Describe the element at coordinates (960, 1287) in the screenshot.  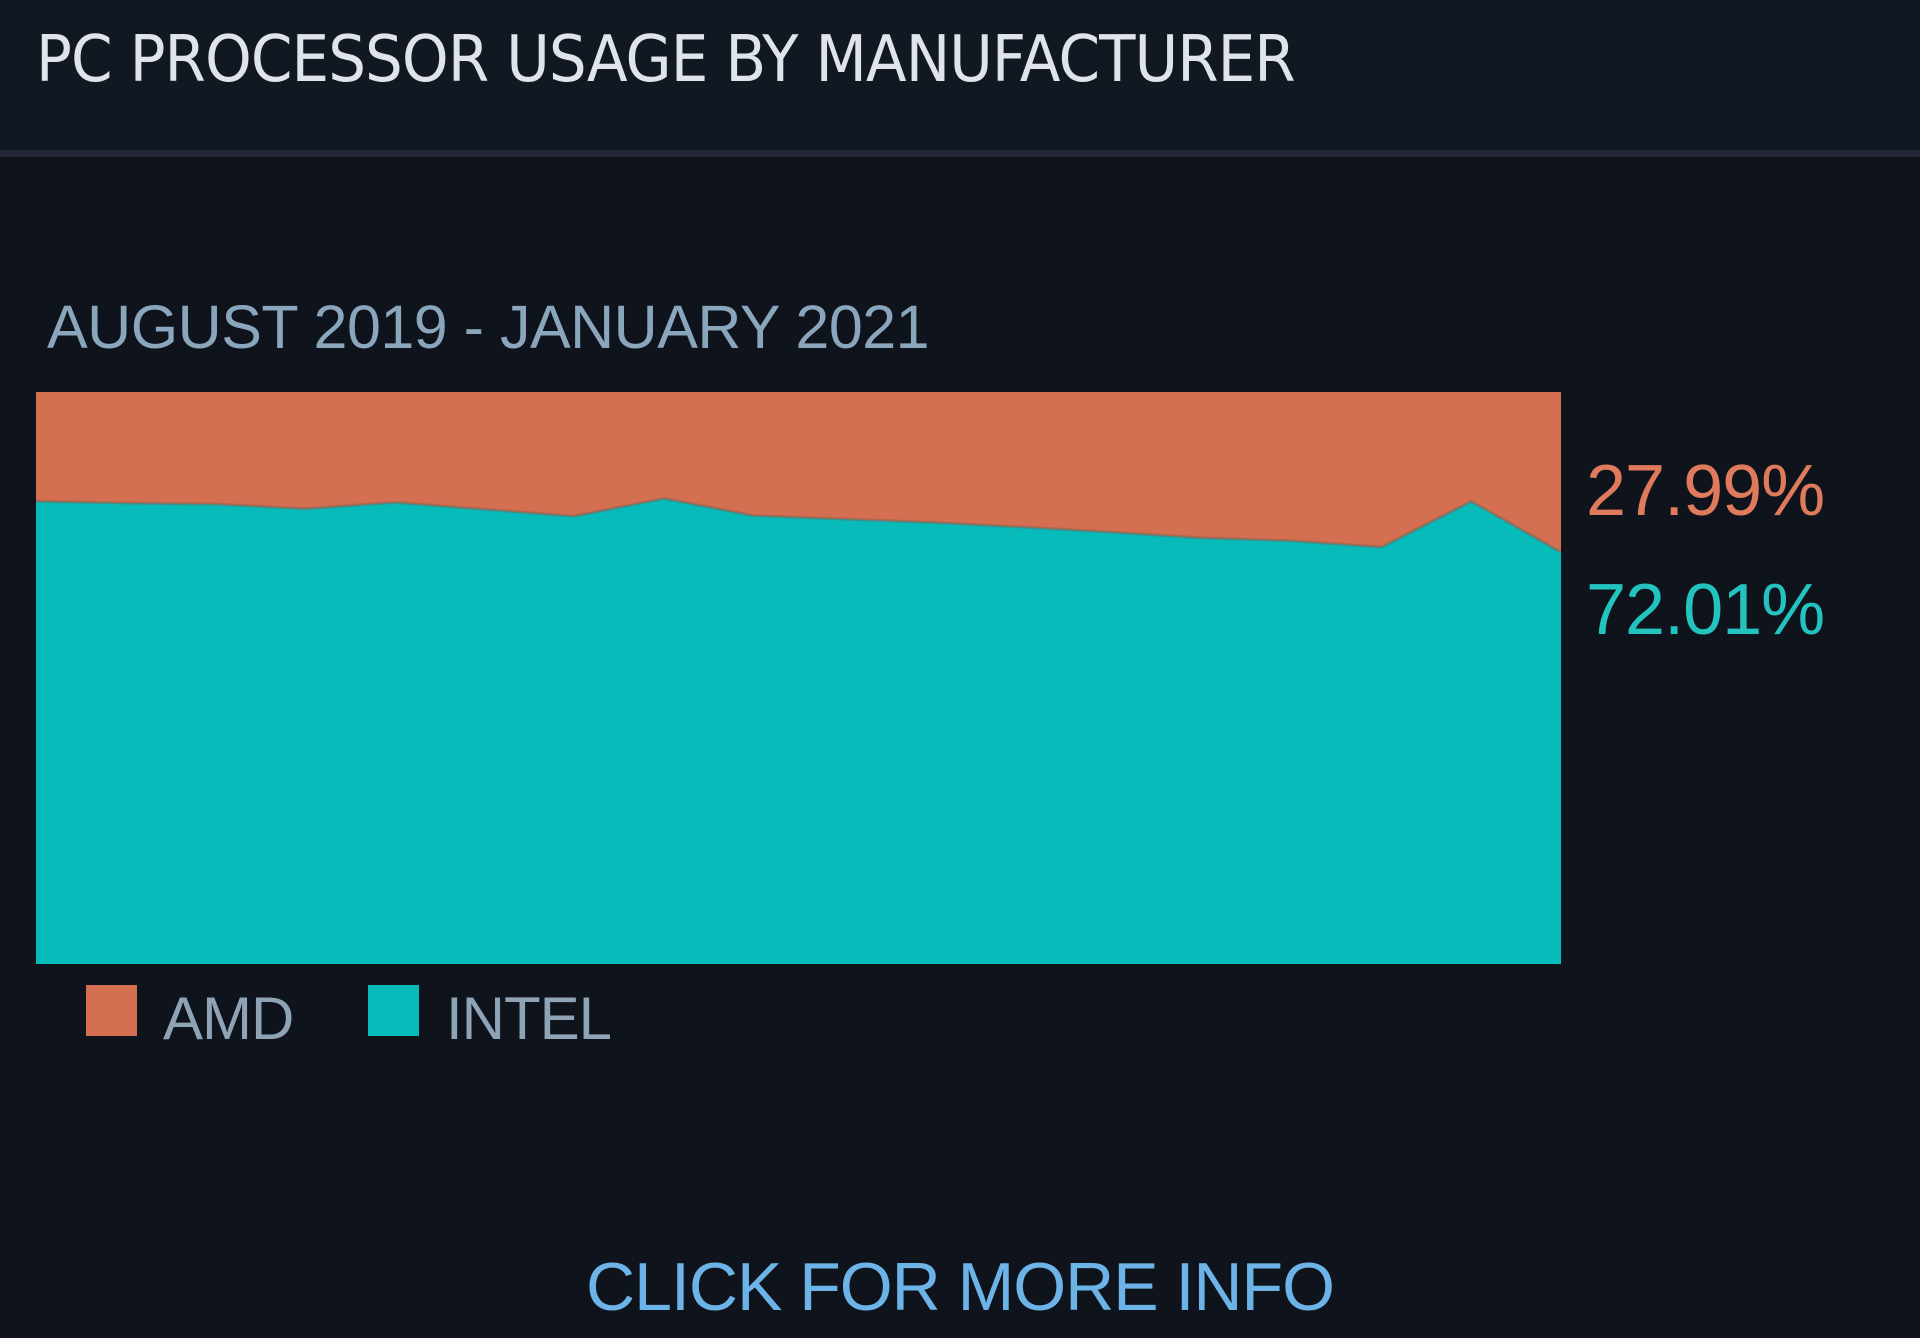
I see `more-info-link: CLICK FOR MORE INFO` at that location.